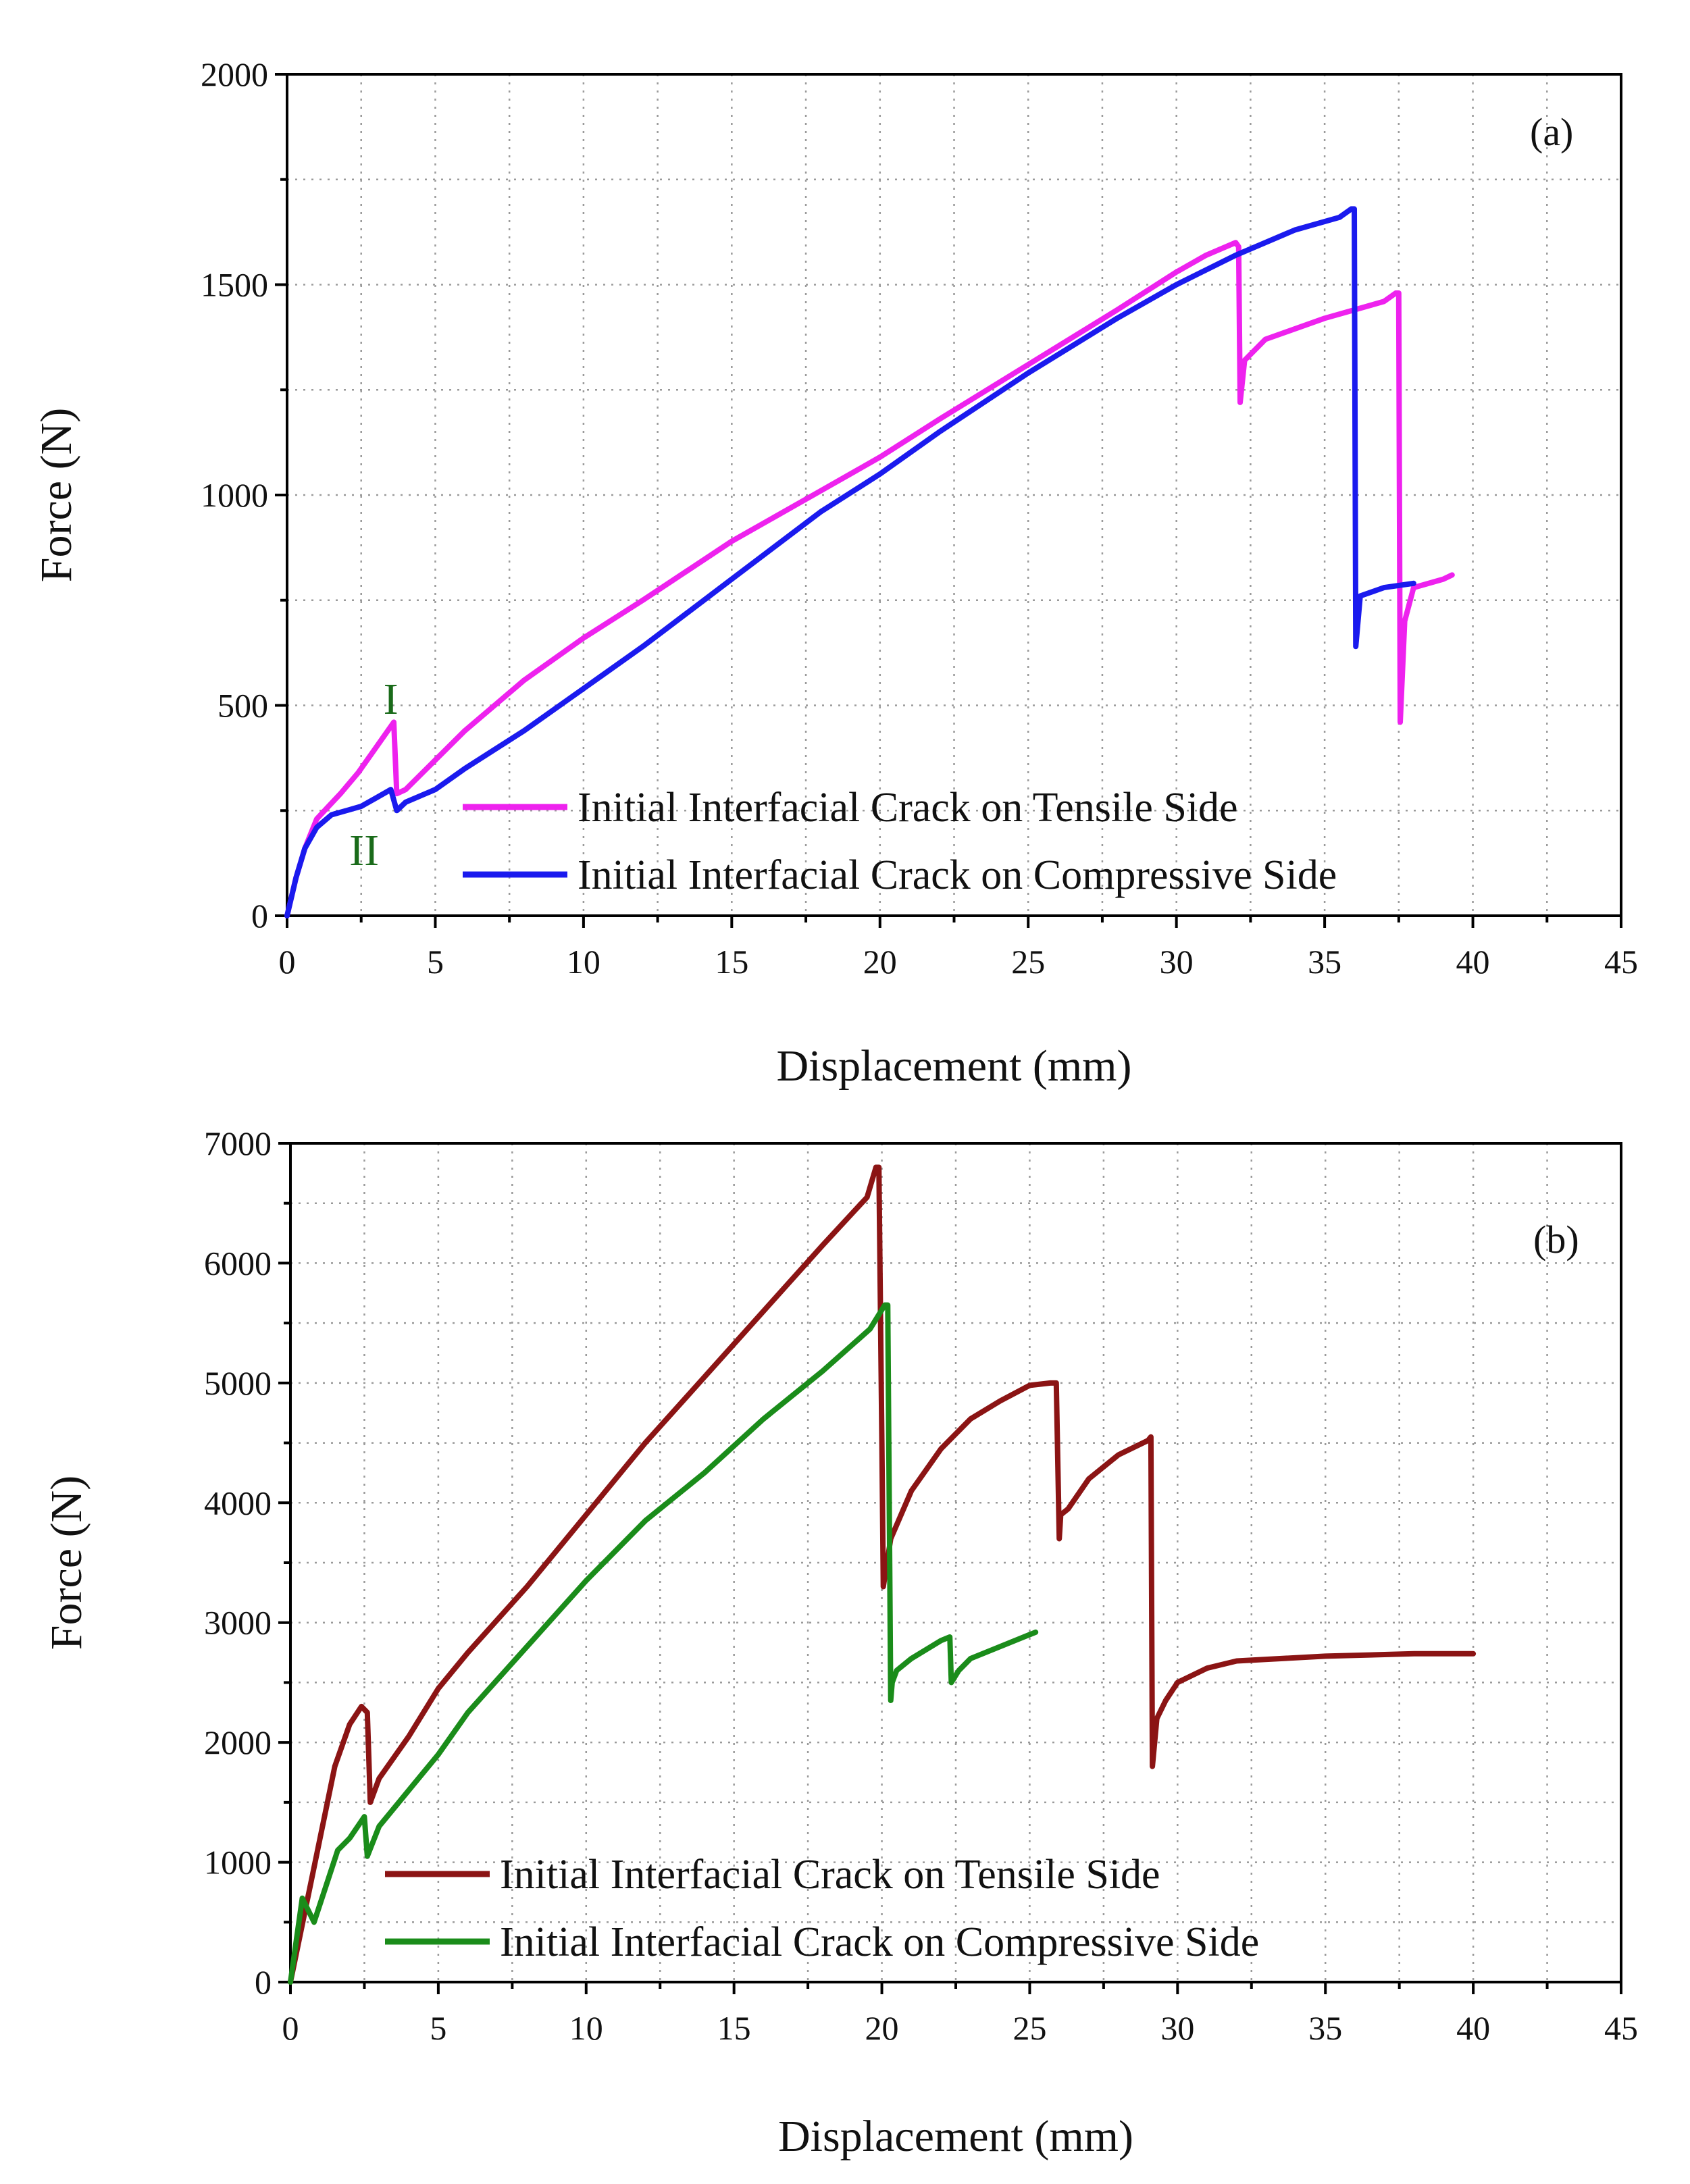 This screenshot has height=2184, width=1690. Describe the element at coordinates (238, 1263) in the screenshot. I see `y-tick-label: 6000` at that location.